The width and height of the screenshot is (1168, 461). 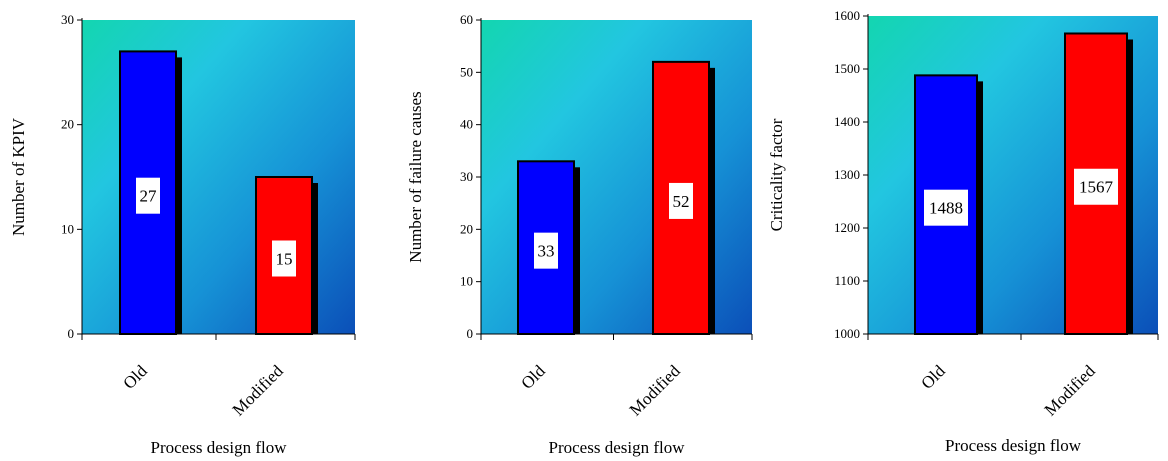 I want to click on x-axis-title-3: Process design flow, so click(x=1013, y=445).